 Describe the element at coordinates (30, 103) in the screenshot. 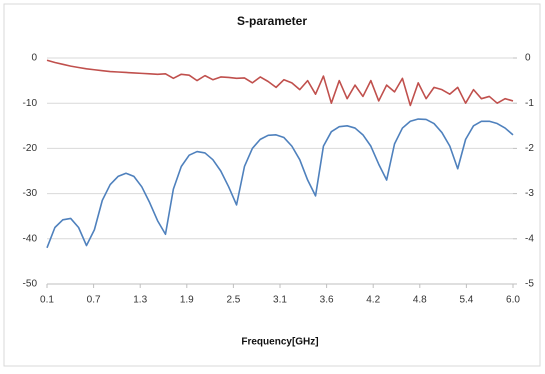

I see `y-tick-label: -10` at that location.